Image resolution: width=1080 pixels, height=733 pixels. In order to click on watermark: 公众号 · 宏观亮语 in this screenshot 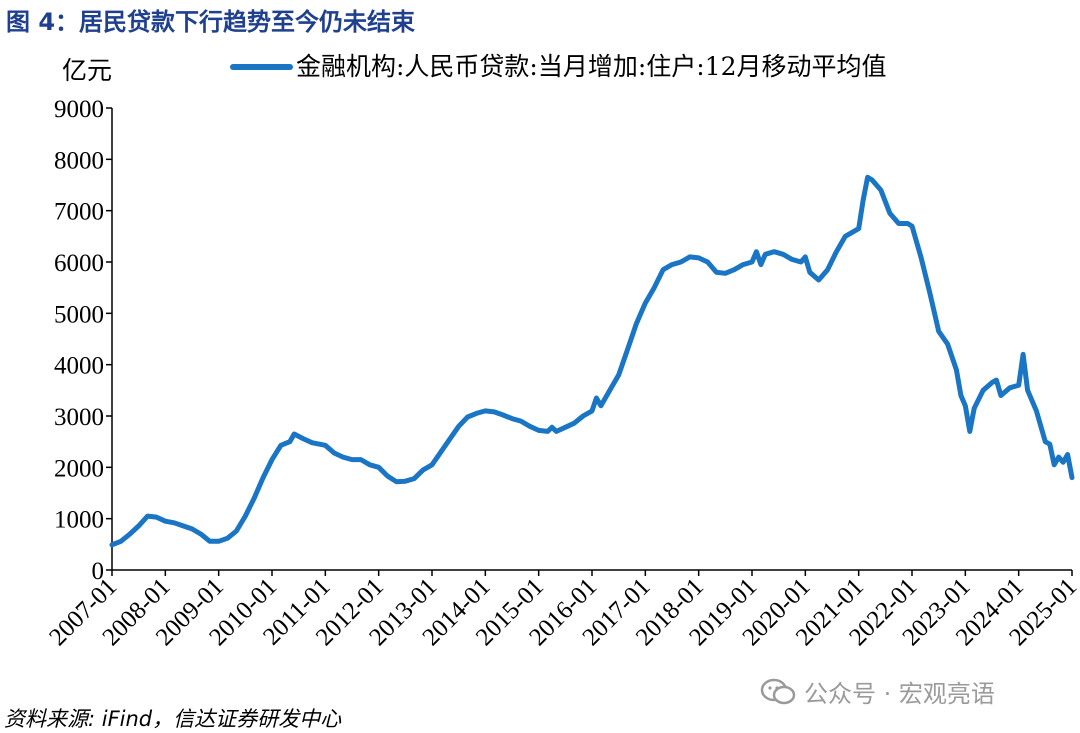, I will do `click(877, 691)`.